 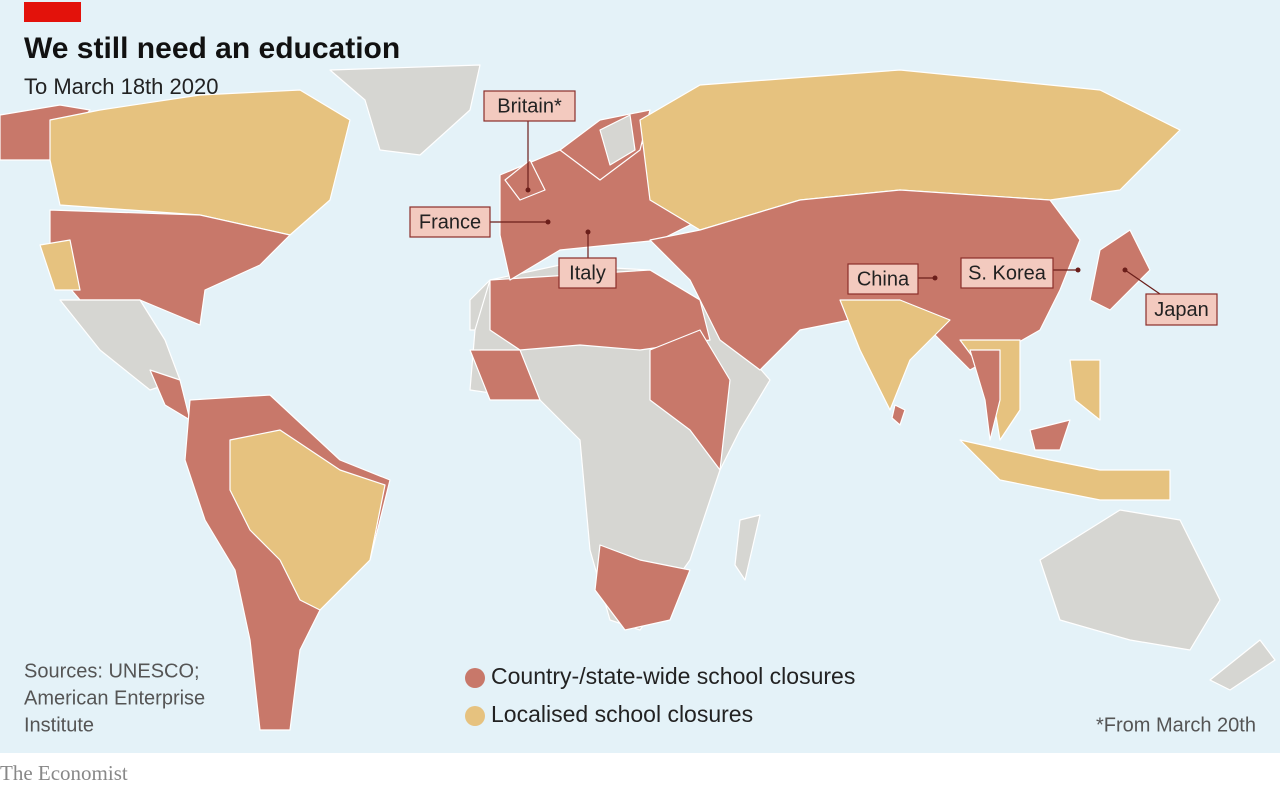 I want to click on country-label: Japan, so click(x=1181, y=310).